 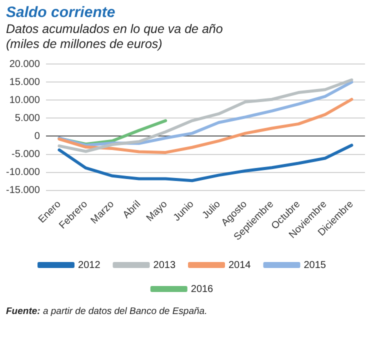 I want to click on chart-subtitle: Datos acumulados en lo que va de año (miles de millones de euros), so click(x=114, y=36).